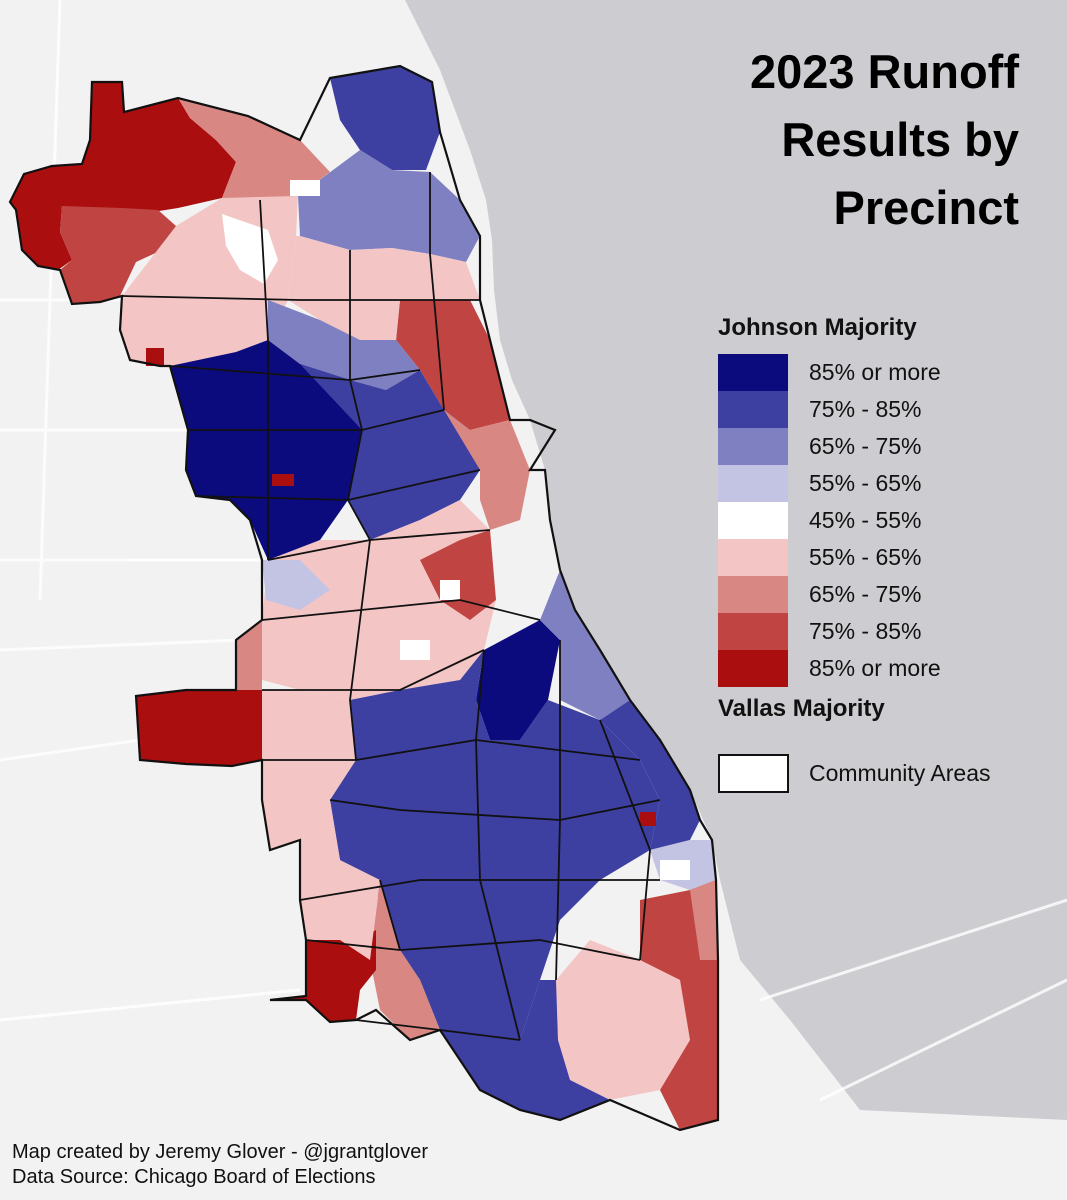  What do you see at coordinates (296, 585) in the screenshot?
I see `region-pilsen-mixed` at bounding box center [296, 585].